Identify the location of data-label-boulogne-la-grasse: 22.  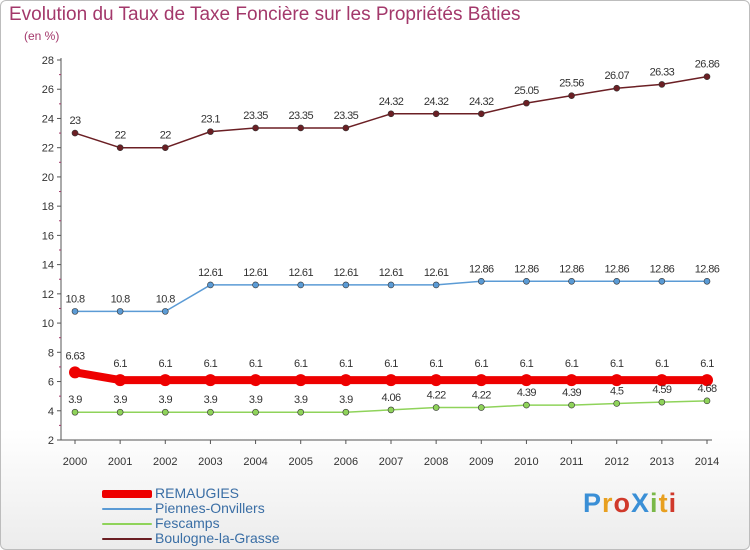
(121, 136).